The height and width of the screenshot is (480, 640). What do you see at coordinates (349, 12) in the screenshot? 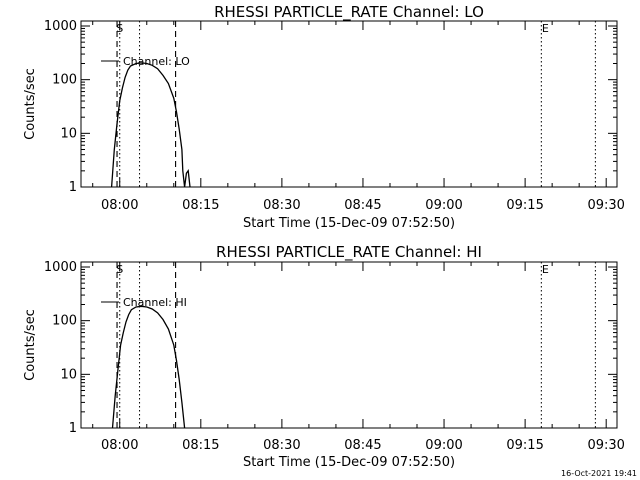
I see `chart-title: RHESSI PARTICLE_RATE Channel: LO` at bounding box center [349, 12].